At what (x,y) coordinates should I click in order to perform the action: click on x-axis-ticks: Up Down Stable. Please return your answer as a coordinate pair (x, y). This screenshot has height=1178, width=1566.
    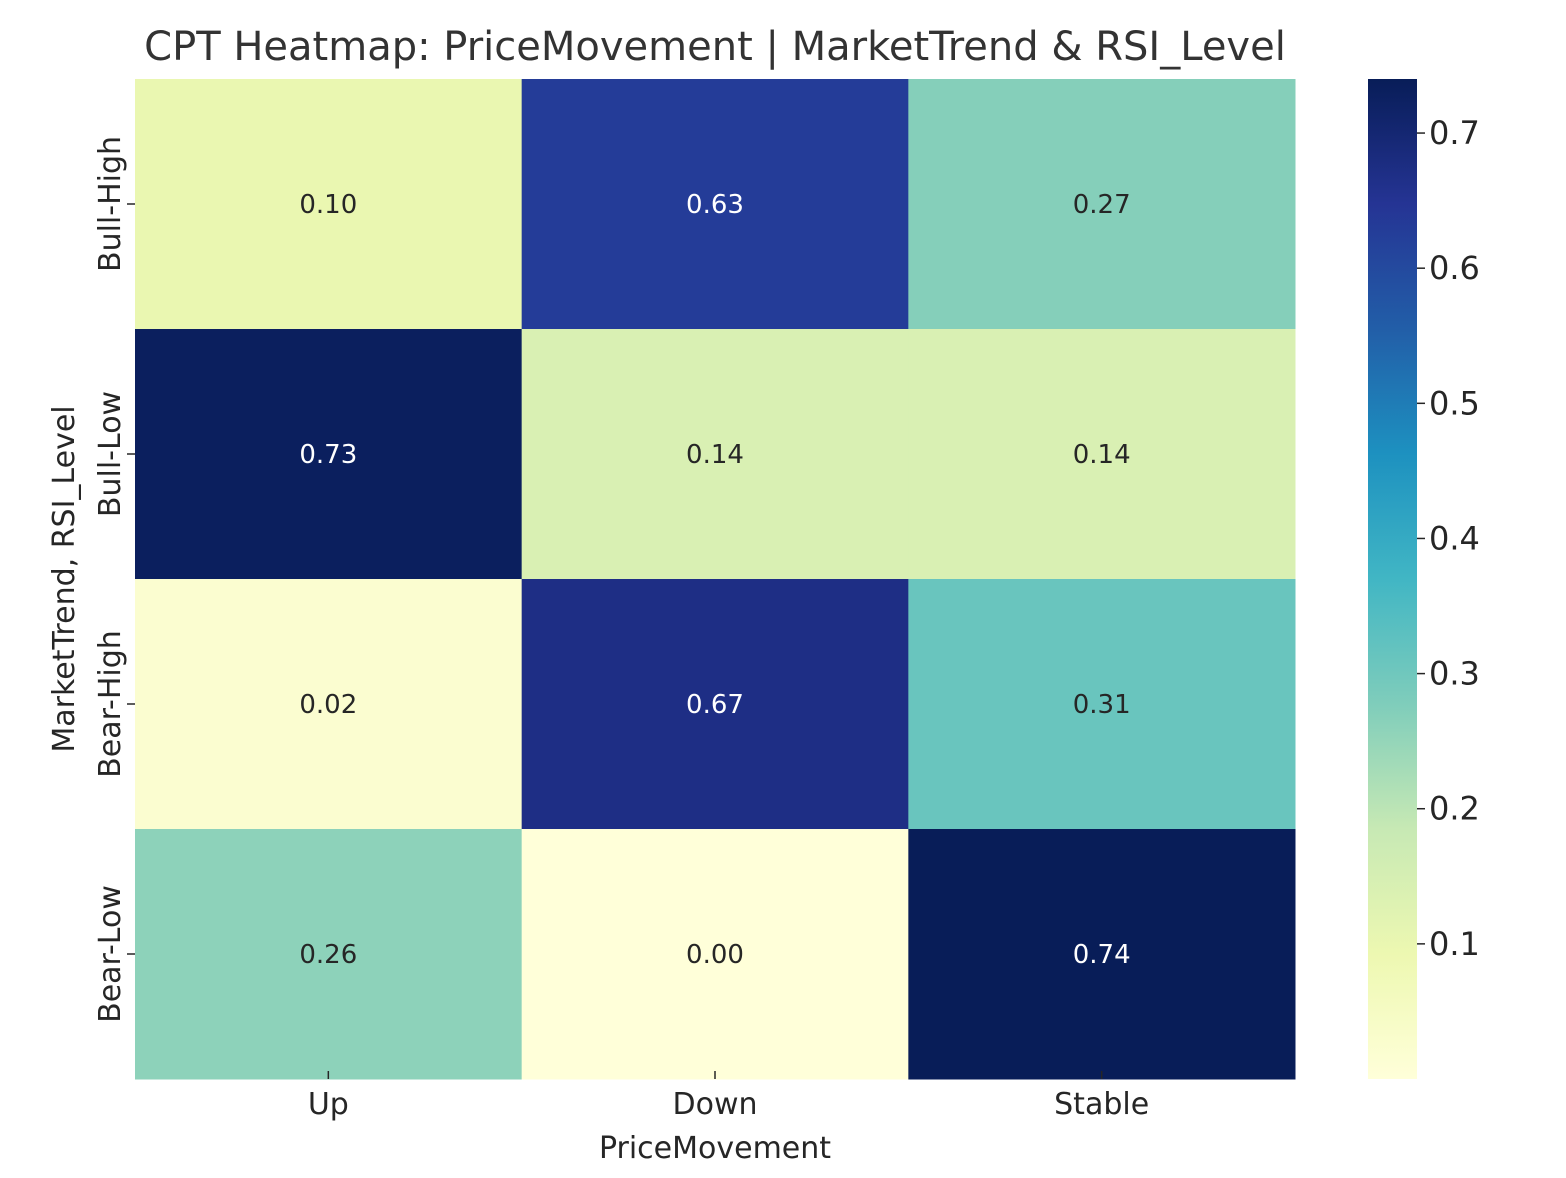
    Looking at the image, I should click on (728, 1096).